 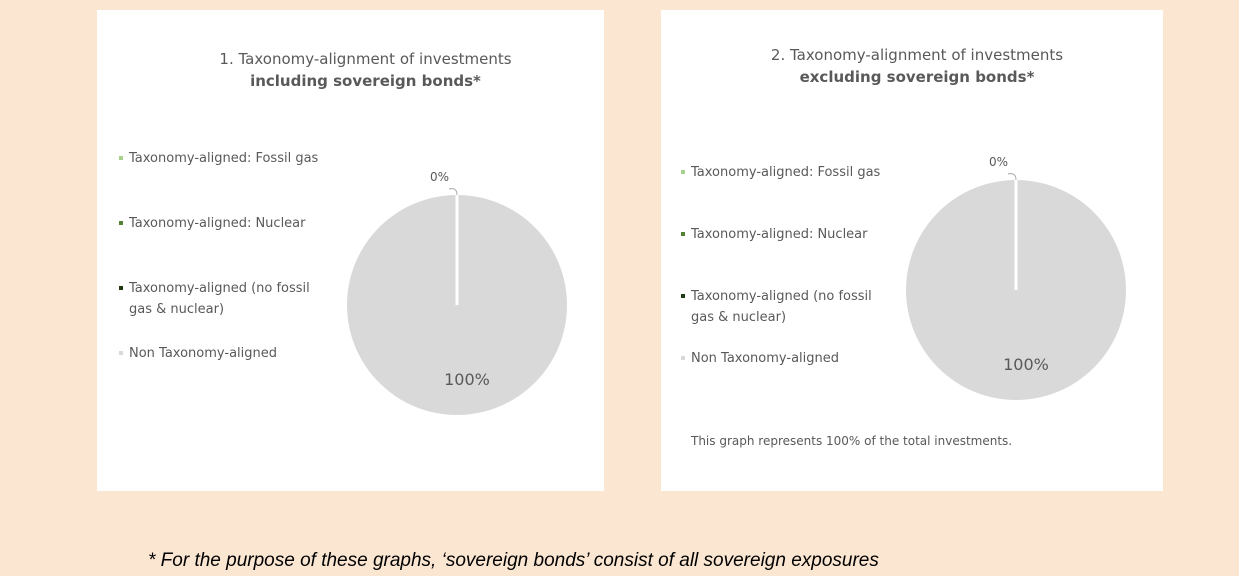 What do you see at coordinates (917, 55) in the screenshot?
I see `chart-title-line: 2. Taxonomy-alignment of investments` at bounding box center [917, 55].